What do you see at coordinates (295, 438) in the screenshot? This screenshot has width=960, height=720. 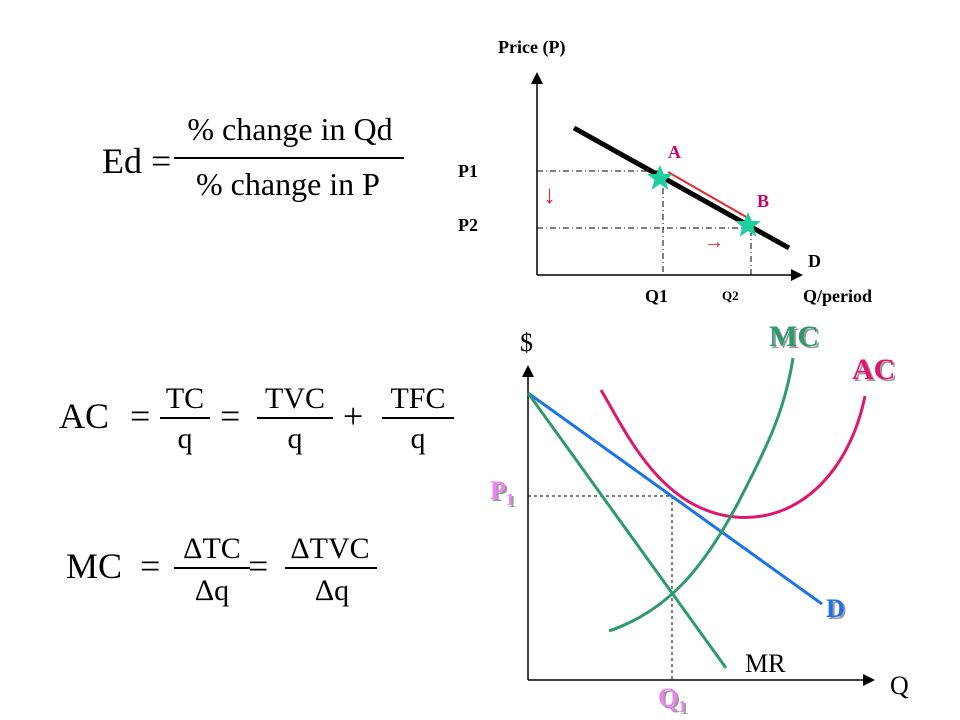 I see `ac-f2-denominator: q` at bounding box center [295, 438].